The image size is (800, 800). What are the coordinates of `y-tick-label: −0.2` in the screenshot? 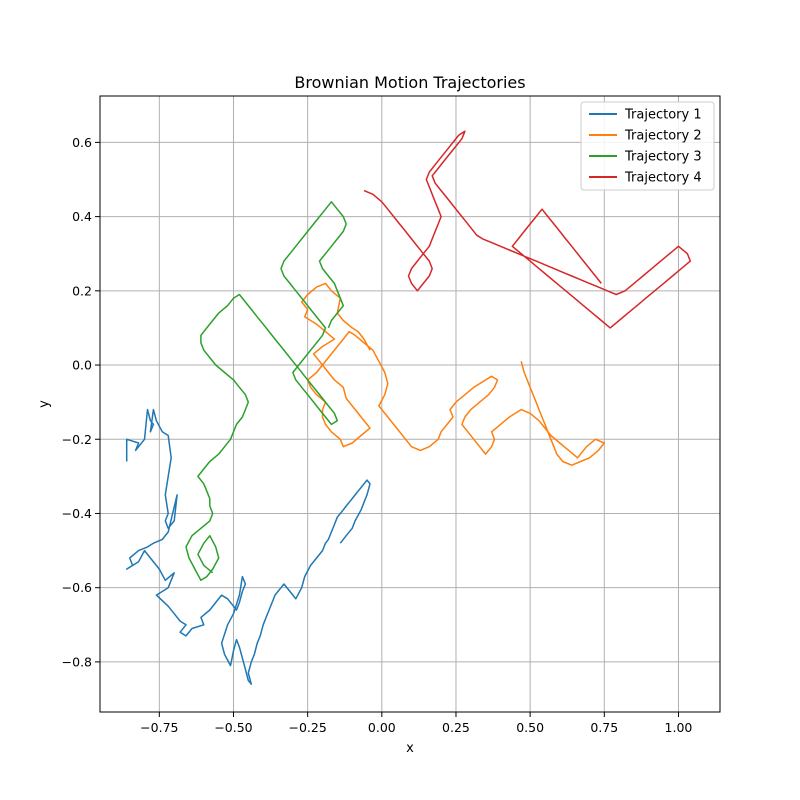 It's located at (77, 439).